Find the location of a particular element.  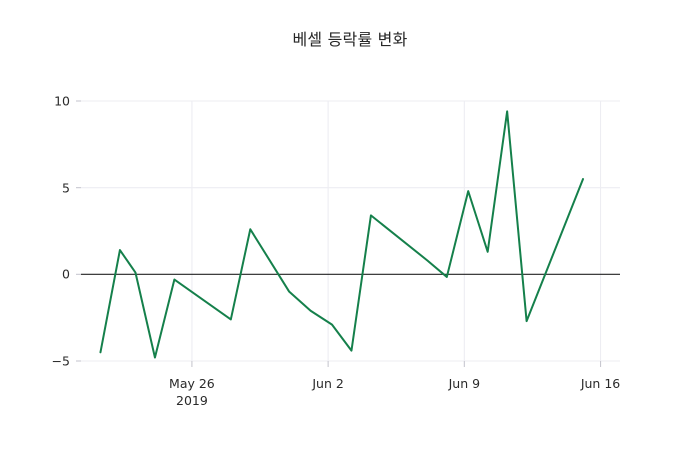

chart-title: 베셀 등락률 변화 is located at coordinates (350, 39).